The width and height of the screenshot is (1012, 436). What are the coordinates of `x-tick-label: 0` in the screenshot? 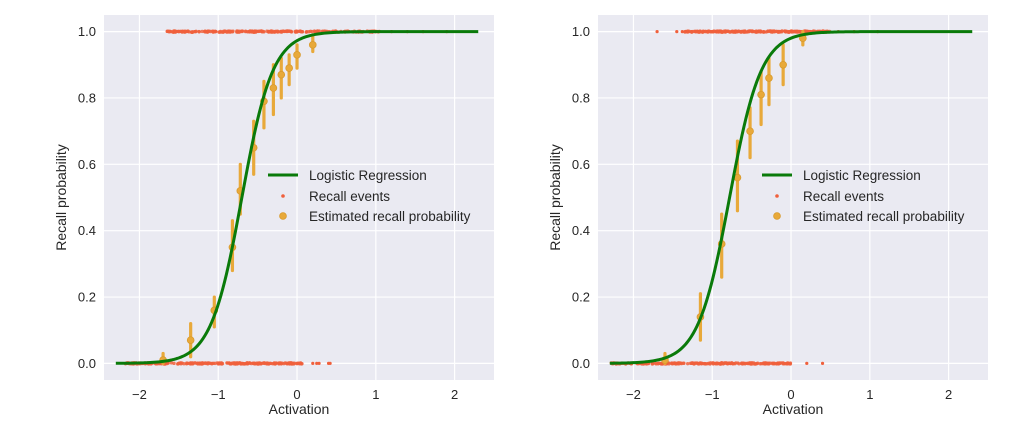 It's located at (296, 394).